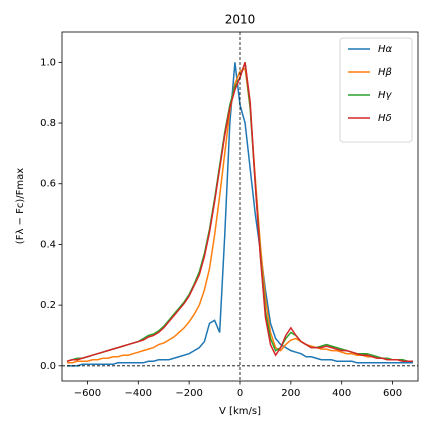  What do you see at coordinates (48, 123) in the screenshot?
I see `y-tick-label: 0.8` at bounding box center [48, 123].